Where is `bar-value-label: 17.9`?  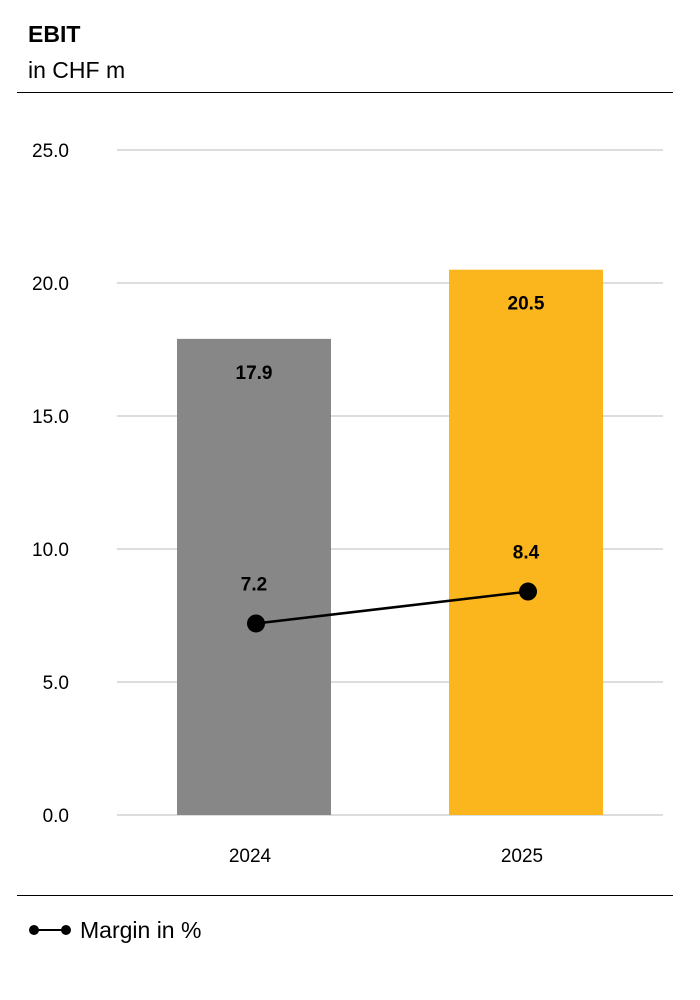 bar-value-label: 17.9 is located at coordinates (254, 373).